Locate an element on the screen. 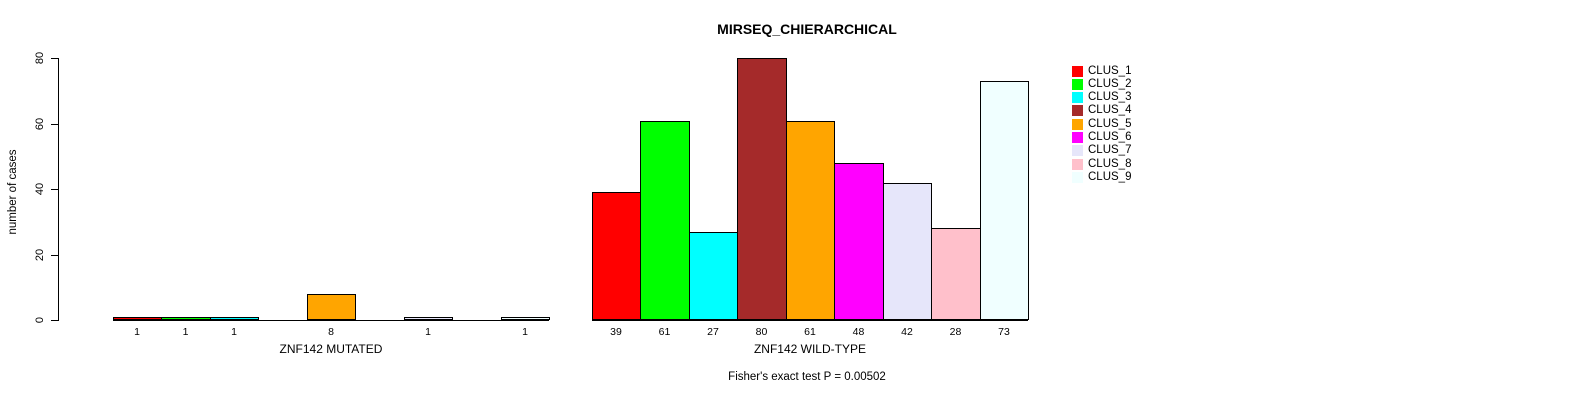  bar-value-label: 8 is located at coordinates (331, 332).